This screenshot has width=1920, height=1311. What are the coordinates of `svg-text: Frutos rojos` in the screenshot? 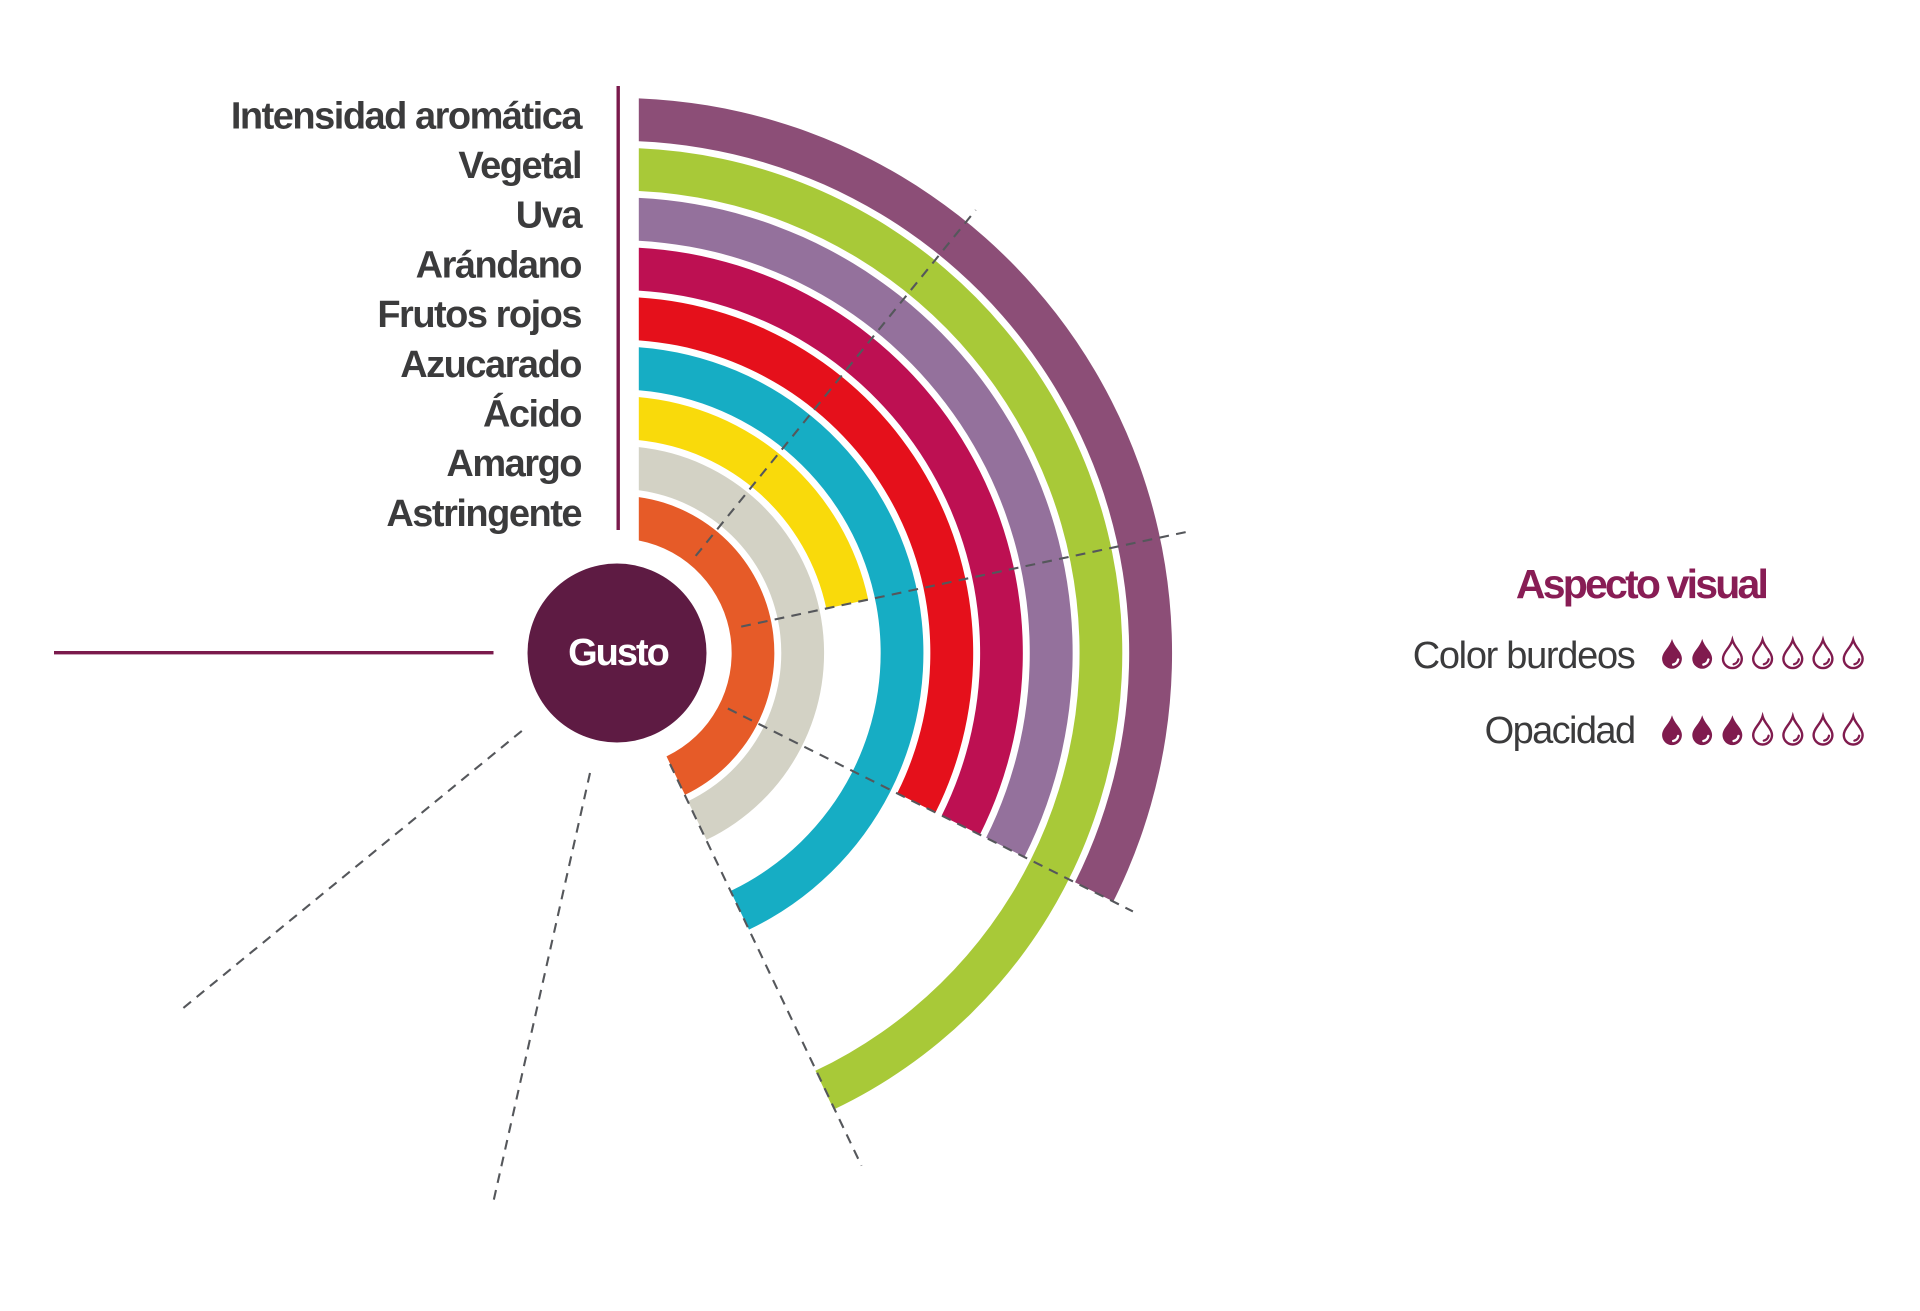 It's located at (479, 315).